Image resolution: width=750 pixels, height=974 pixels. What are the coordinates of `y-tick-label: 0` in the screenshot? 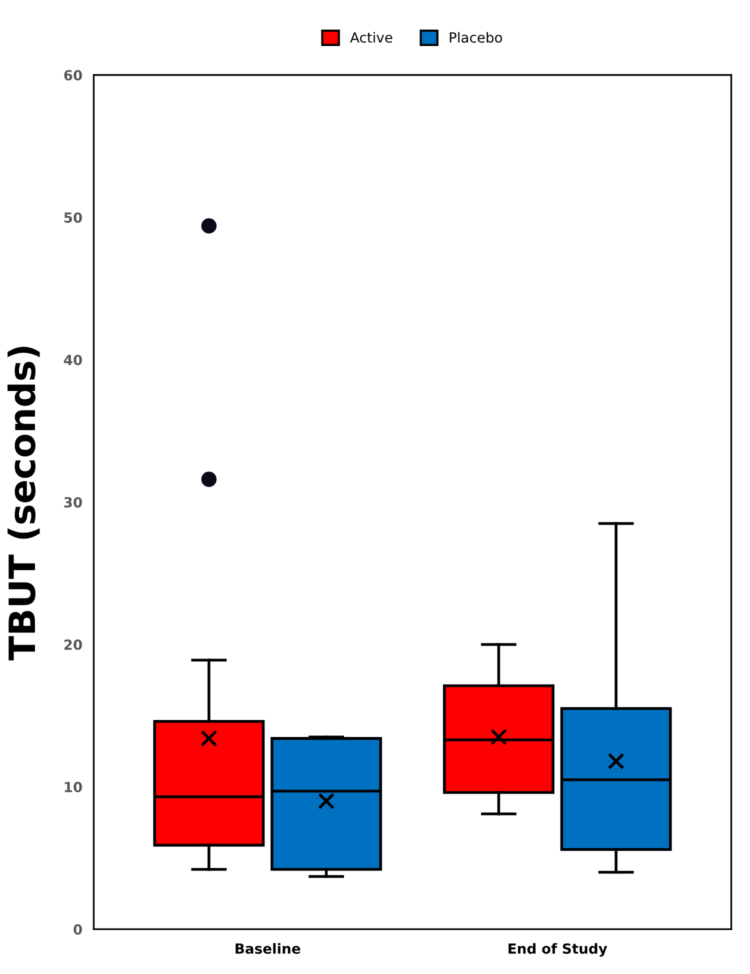 It's located at (78, 929).